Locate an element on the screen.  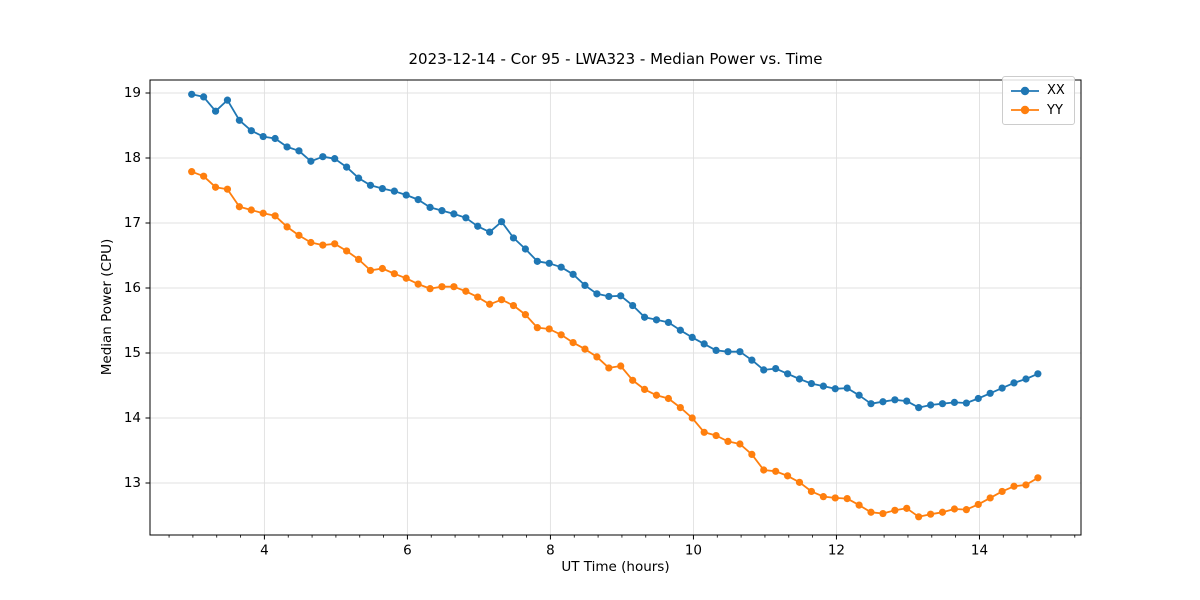
x-tick-label: 14 is located at coordinates (979, 551).